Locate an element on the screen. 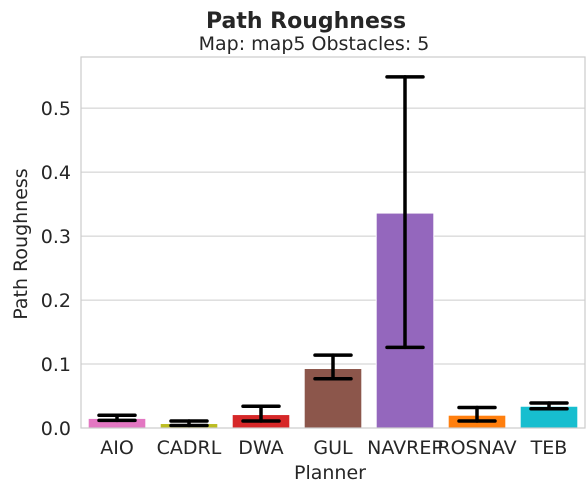 The width and height of the screenshot is (586, 492). x-tick-label: TEB is located at coordinates (549, 448).